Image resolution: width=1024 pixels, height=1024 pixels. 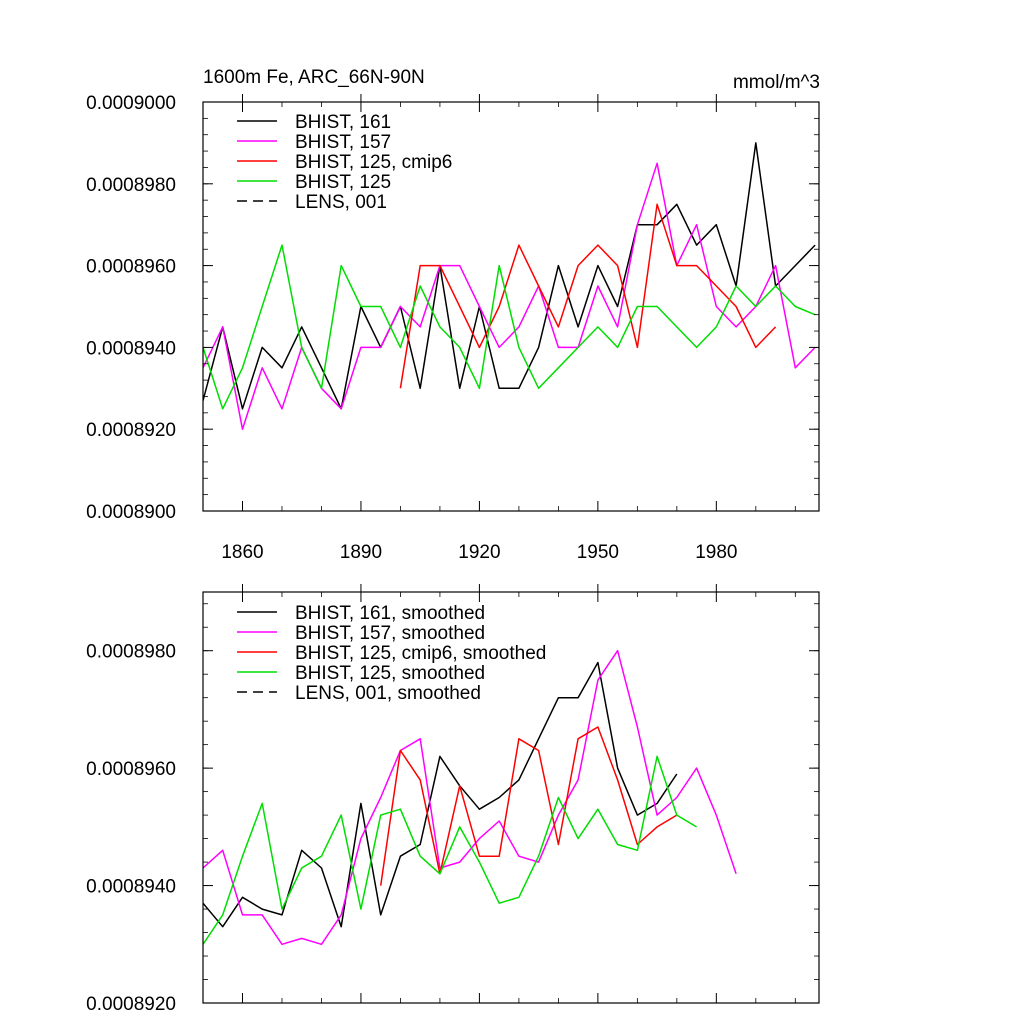 What do you see at coordinates (314, 77) in the screenshot?
I see `chart-title: 1600m Fe, ARC_66N-90N` at bounding box center [314, 77].